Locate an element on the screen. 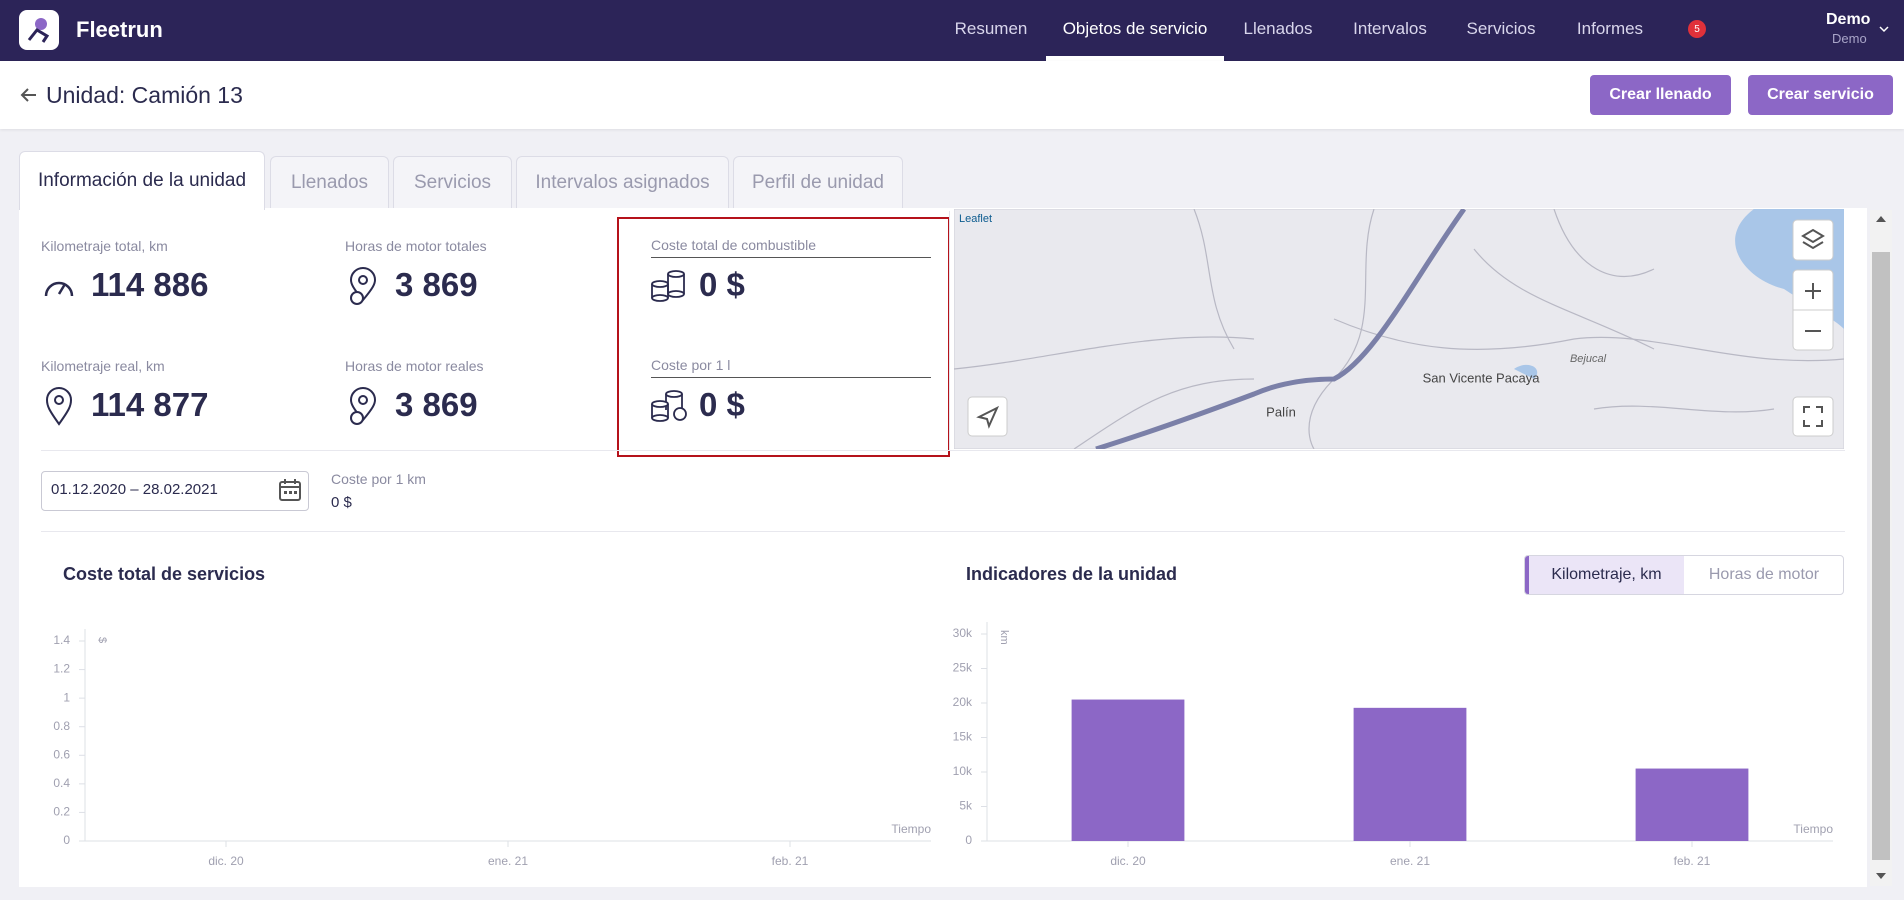  y-tick-label: 1.4 is located at coordinates (61, 640).